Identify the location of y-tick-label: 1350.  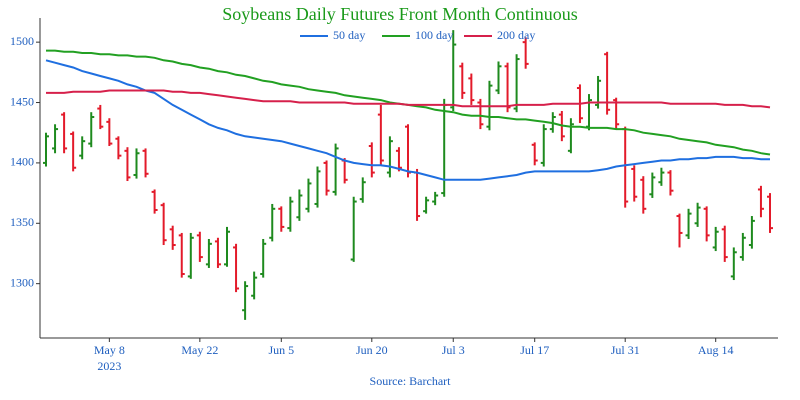
(22, 222).